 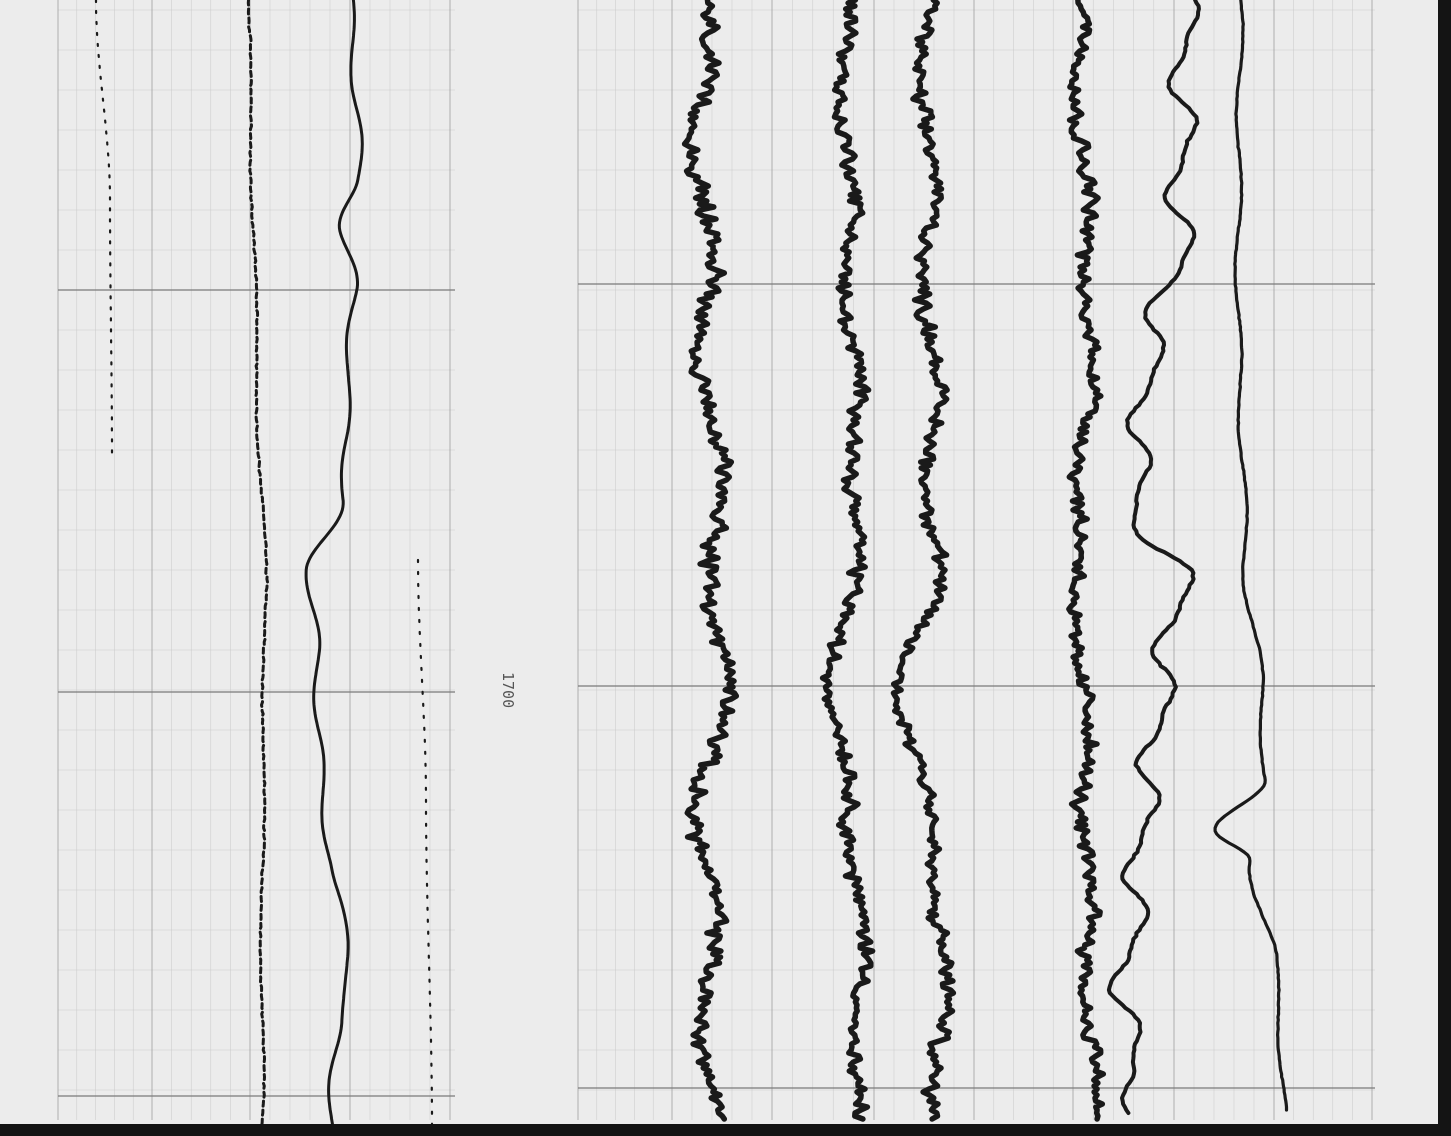 I want to click on paper-right-edge, so click(x=1444, y=568).